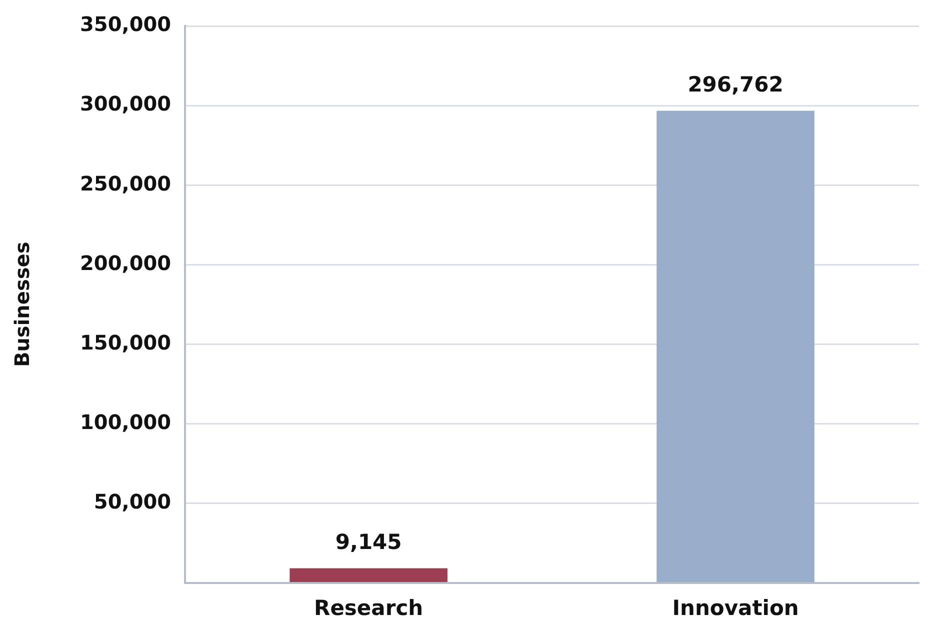 Image resolution: width=931 pixels, height=642 pixels. I want to click on y-tick-label: 150,000, so click(126, 342).